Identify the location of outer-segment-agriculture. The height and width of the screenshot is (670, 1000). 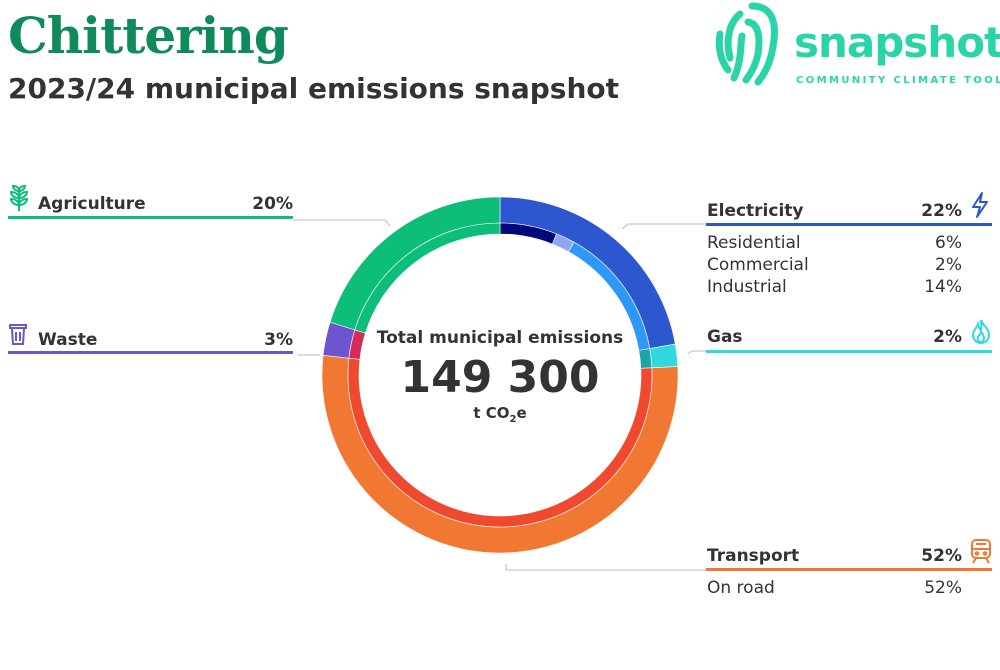
(415, 263).